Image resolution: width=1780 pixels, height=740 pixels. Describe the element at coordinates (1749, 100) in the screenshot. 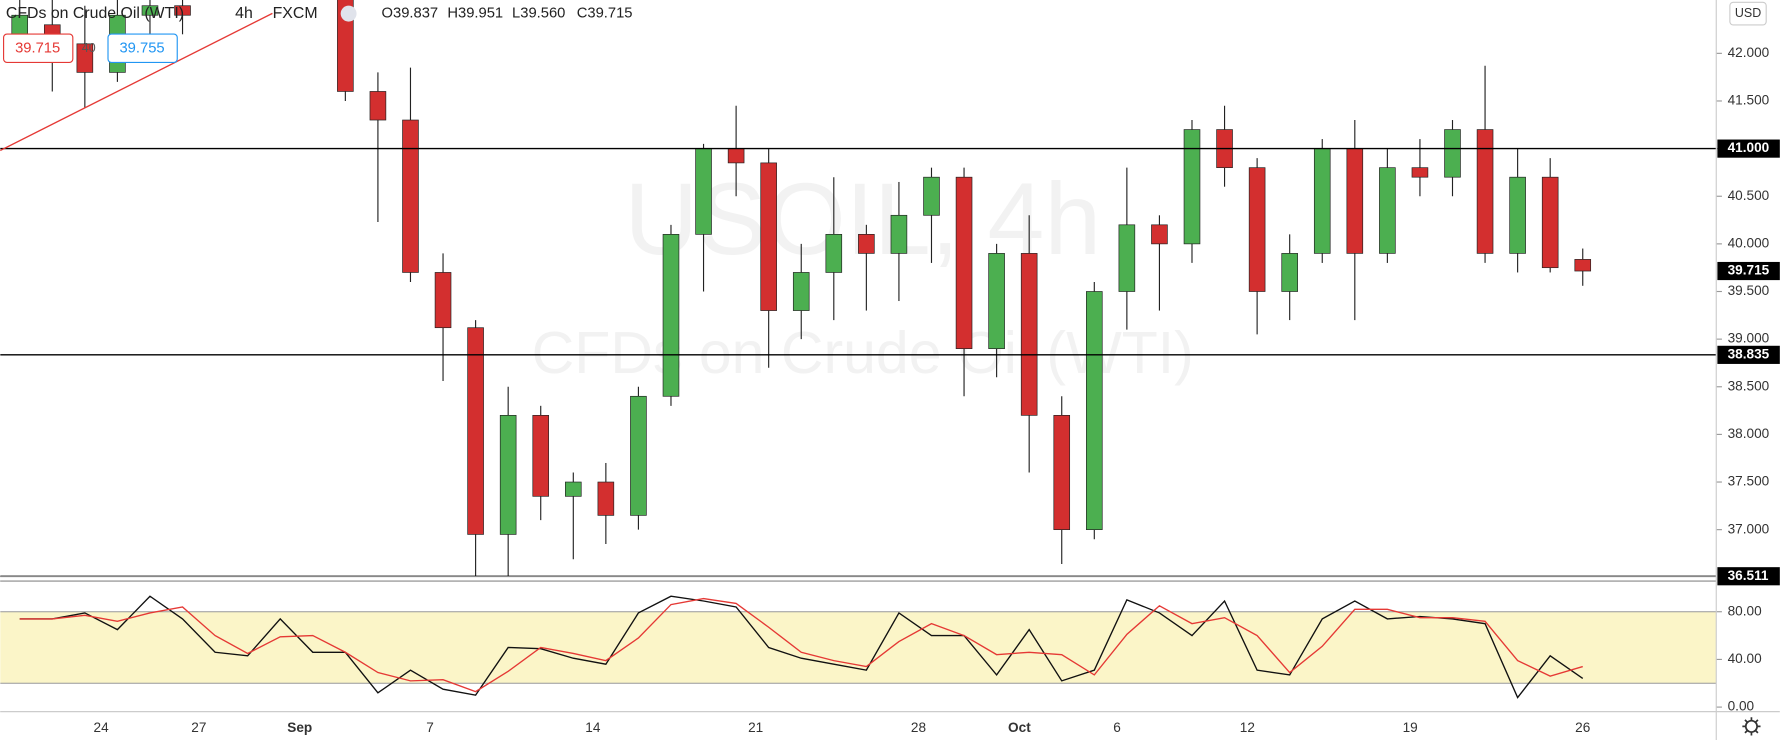

I see `y-tick-label: 41.500` at that location.